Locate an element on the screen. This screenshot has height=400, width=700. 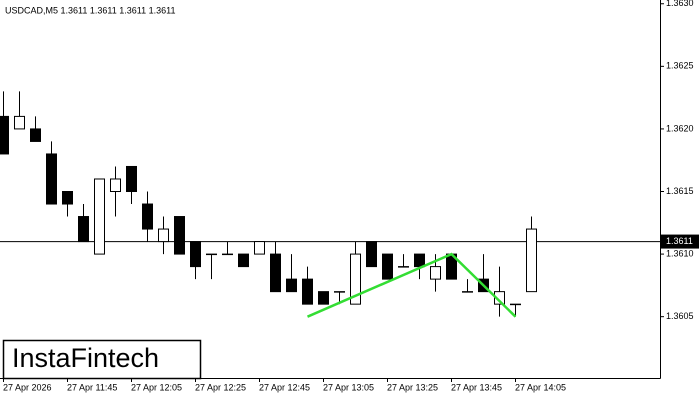
logo-box is located at coordinates (102, 359).